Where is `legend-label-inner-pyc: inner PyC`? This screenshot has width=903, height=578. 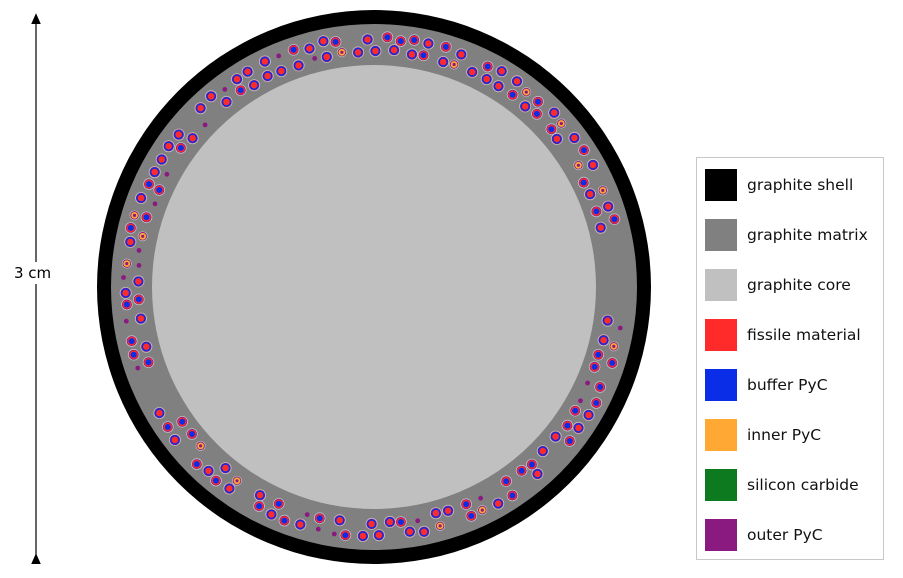 legend-label-inner-pyc: inner PyC is located at coordinates (784, 435).